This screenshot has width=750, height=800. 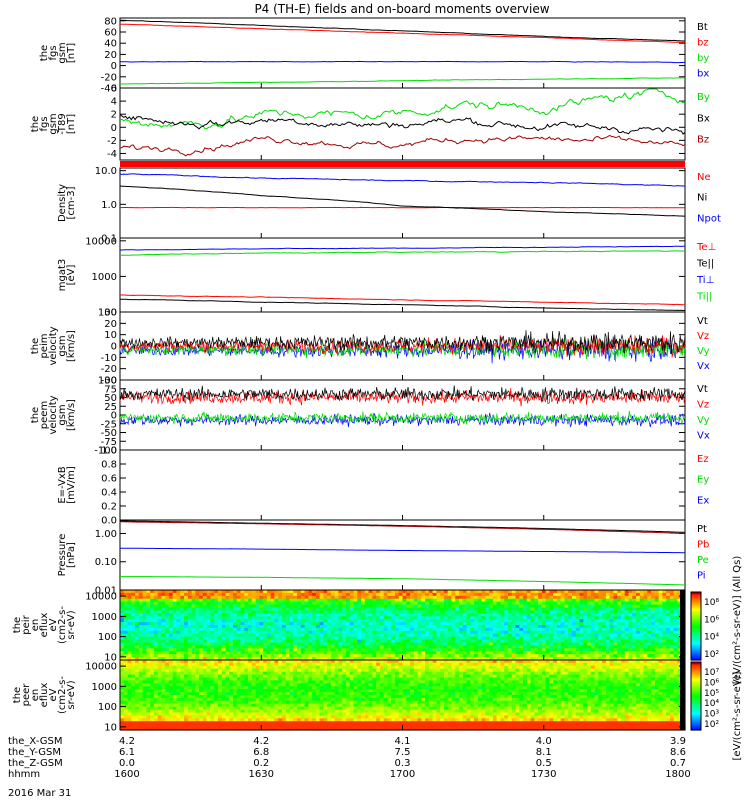 What do you see at coordinates (110, 324) in the screenshot?
I see `y-tick-label: 20` at bounding box center [110, 324].